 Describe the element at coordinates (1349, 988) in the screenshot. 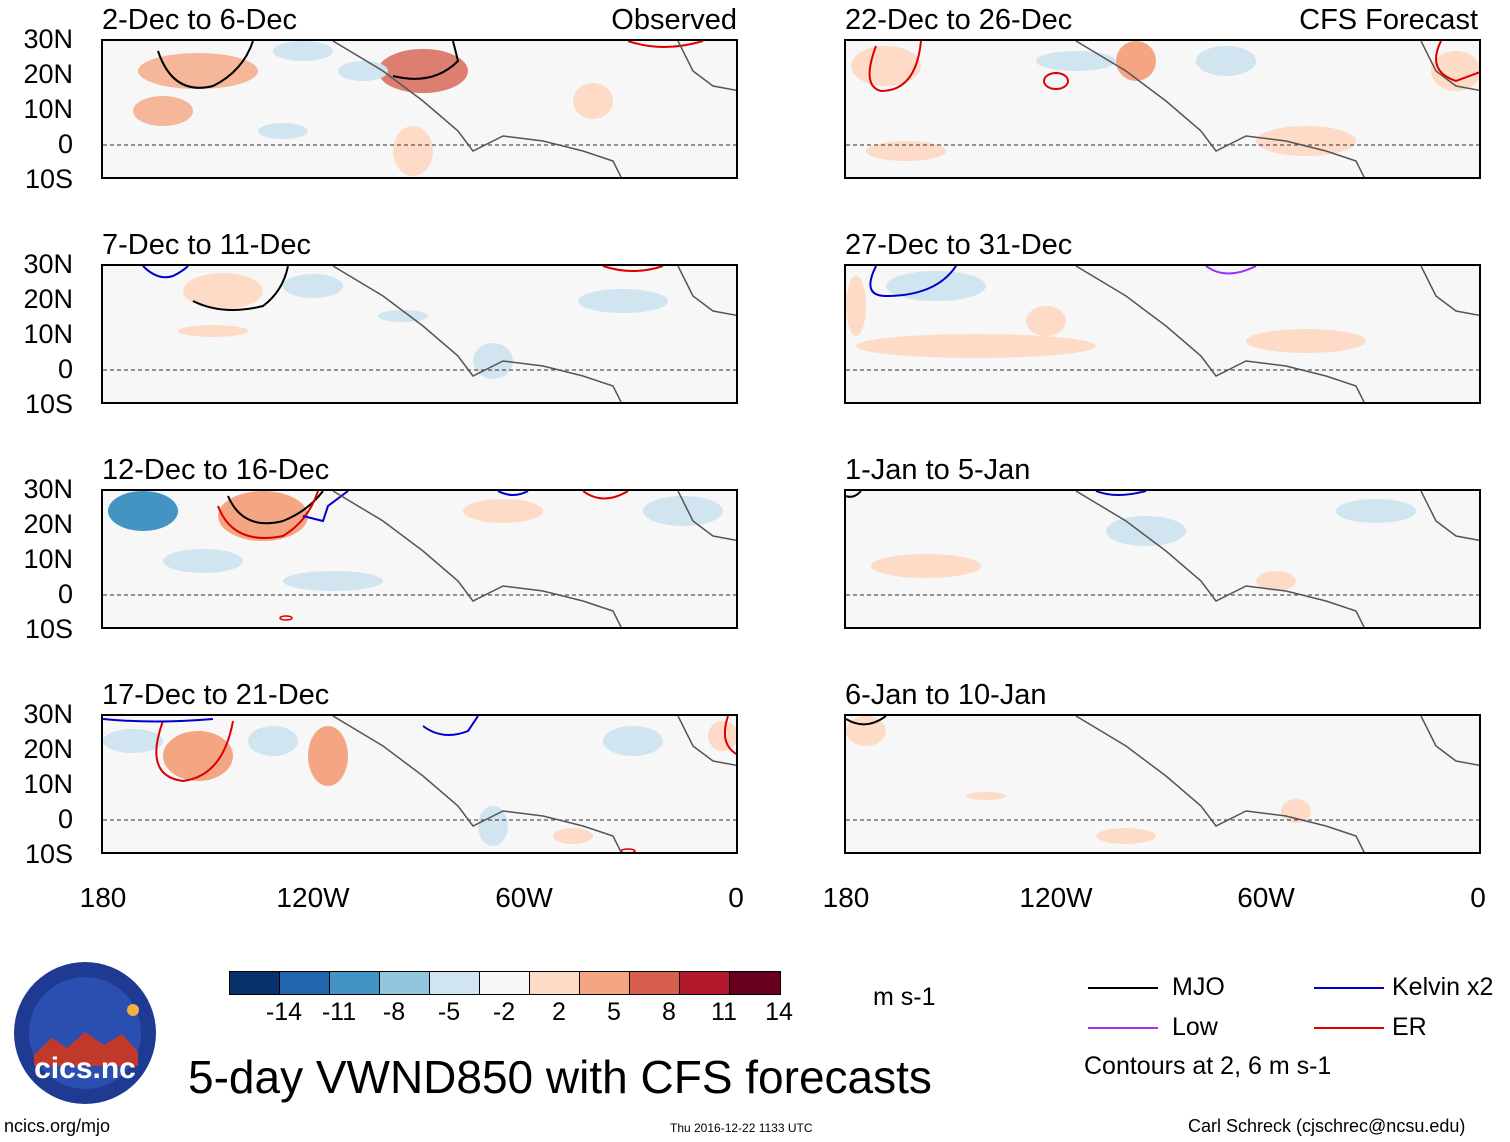

I see `legend-kelvin-line` at that location.